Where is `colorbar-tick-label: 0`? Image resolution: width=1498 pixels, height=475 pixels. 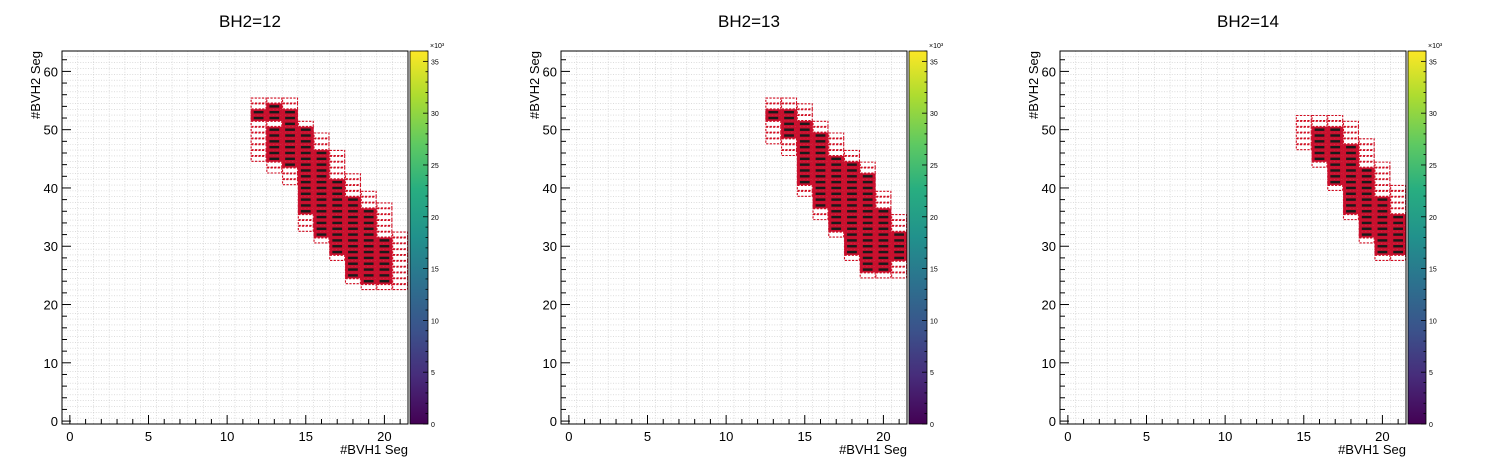 colorbar-tick-label: 0 is located at coordinates (932, 425).